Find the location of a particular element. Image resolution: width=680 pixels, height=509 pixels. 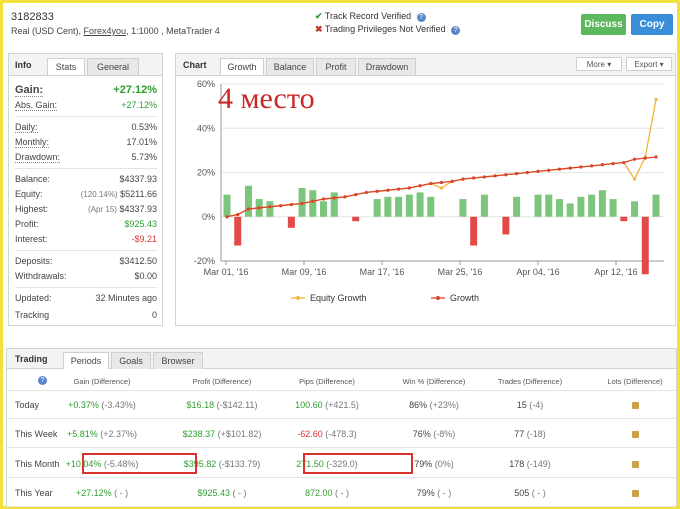

tab-goals: Goals is located at coordinates (131, 360).